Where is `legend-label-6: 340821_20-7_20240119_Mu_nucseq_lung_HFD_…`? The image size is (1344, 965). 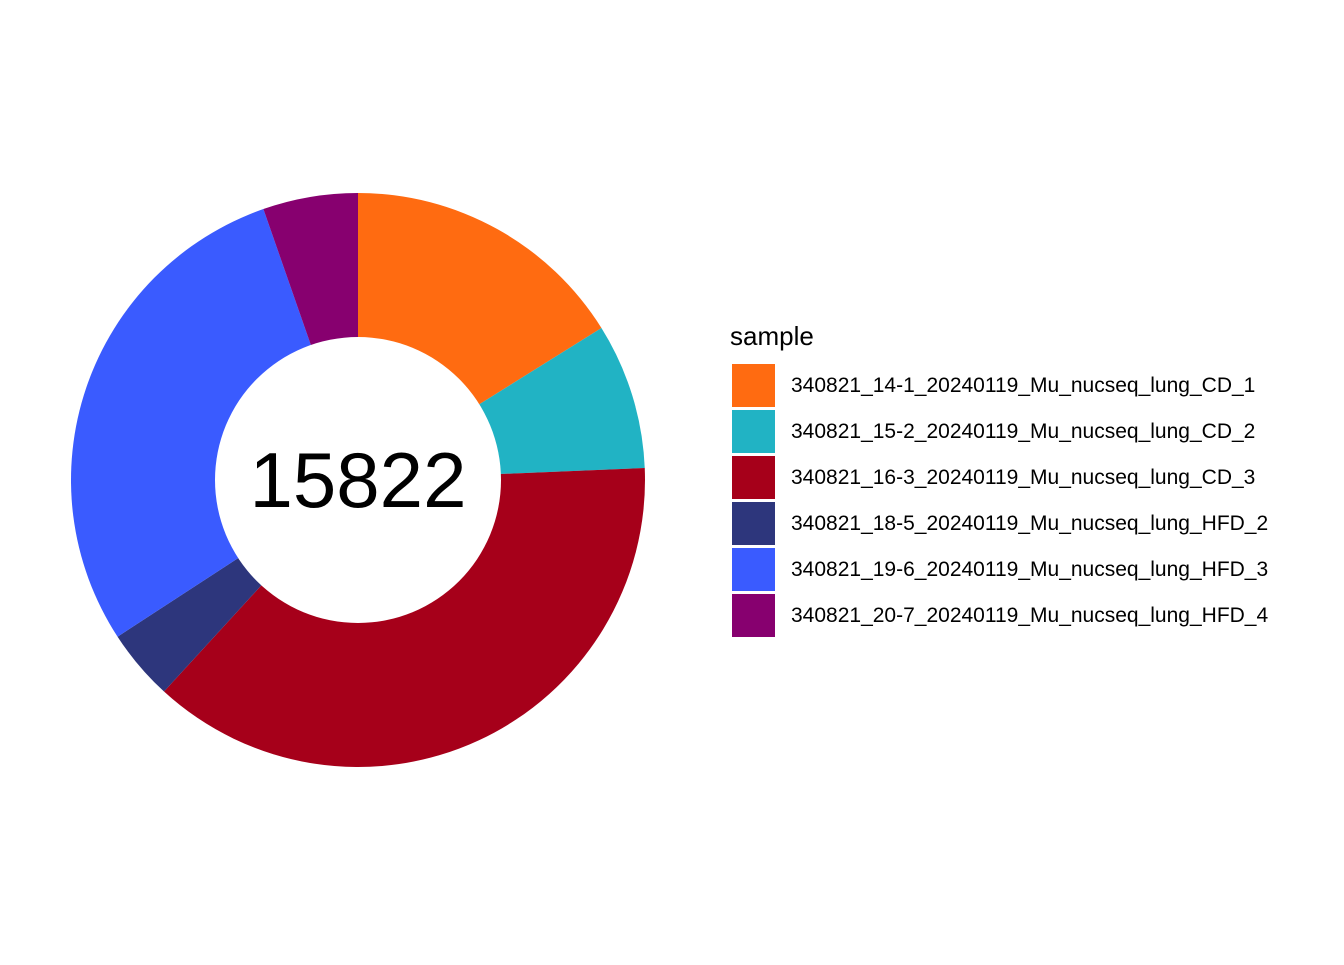 legend-label-6: 340821_20-7_20240119_Mu_nucseq_lung_HFD_… is located at coordinates (1029, 615).